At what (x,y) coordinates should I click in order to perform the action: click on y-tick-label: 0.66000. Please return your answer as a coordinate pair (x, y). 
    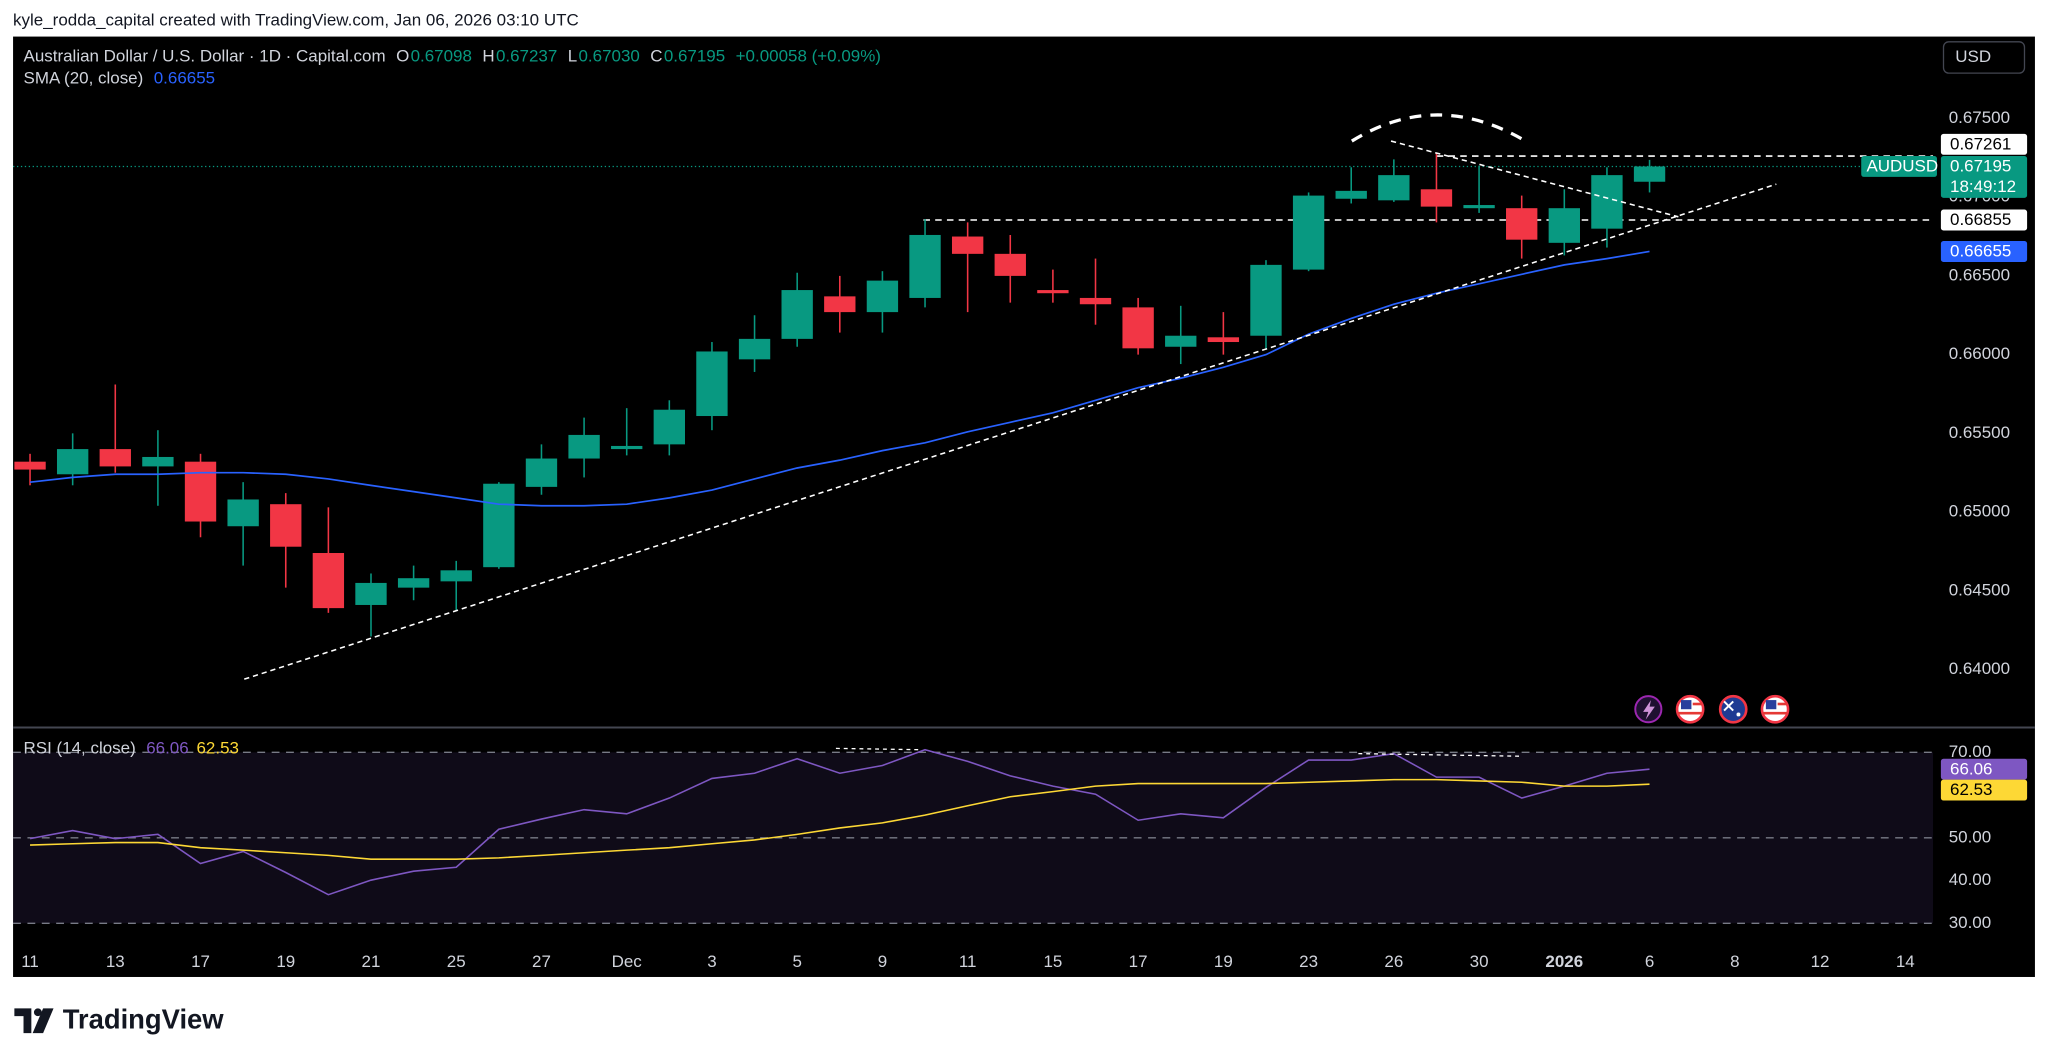
    Looking at the image, I should click on (1979, 353).